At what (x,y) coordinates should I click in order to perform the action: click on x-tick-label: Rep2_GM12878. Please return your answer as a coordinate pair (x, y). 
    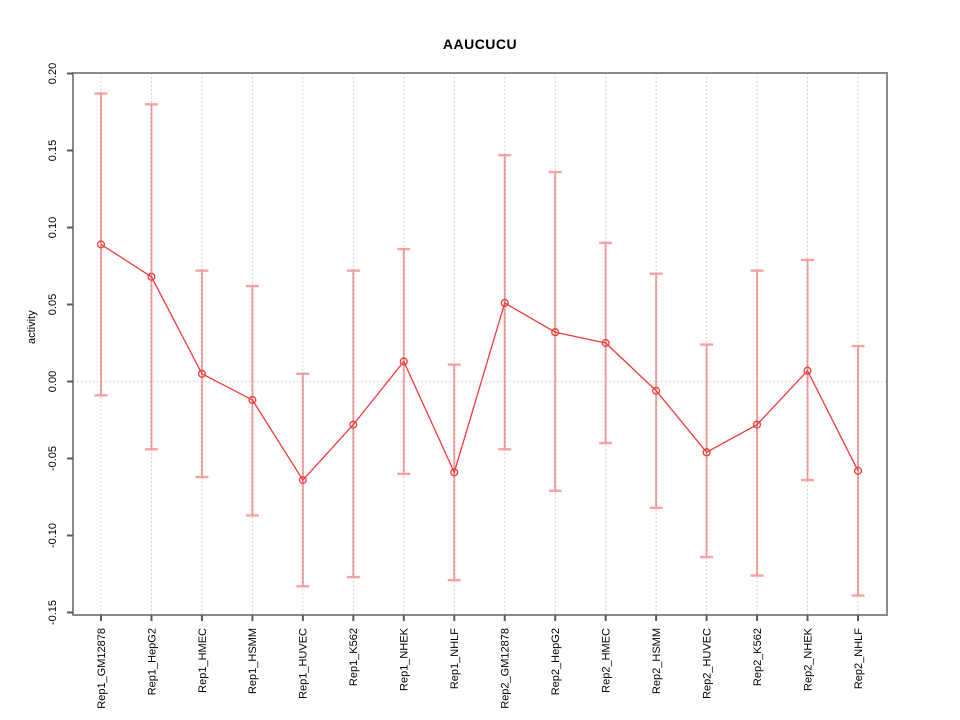
    Looking at the image, I should click on (506, 668).